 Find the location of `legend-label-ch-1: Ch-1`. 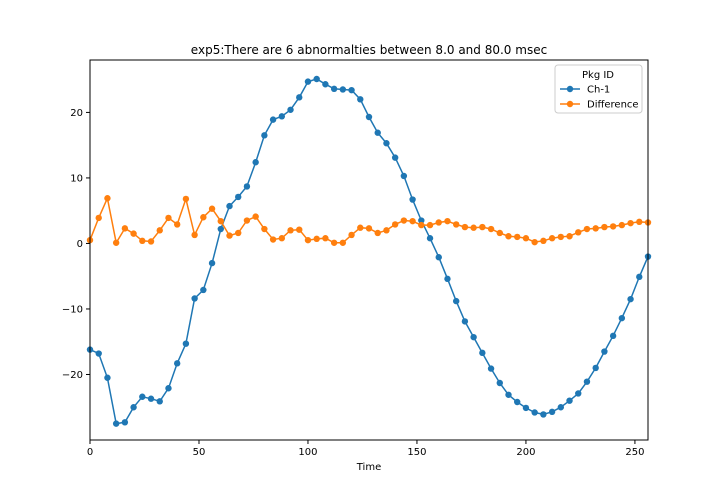

legend-label-ch-1: Ch-1 is located at coordinates (598, 90).